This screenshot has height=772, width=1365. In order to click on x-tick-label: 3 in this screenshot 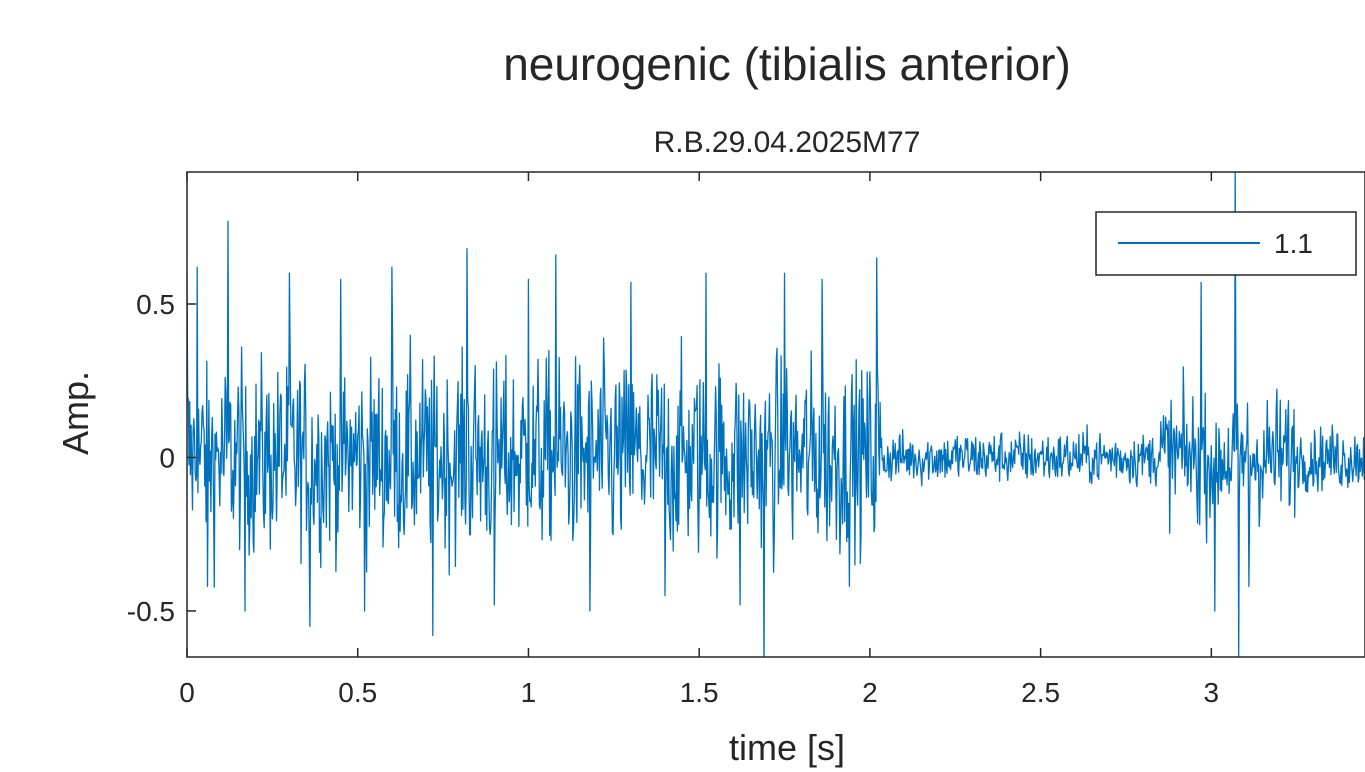, I will do `click(1212, 692)`.